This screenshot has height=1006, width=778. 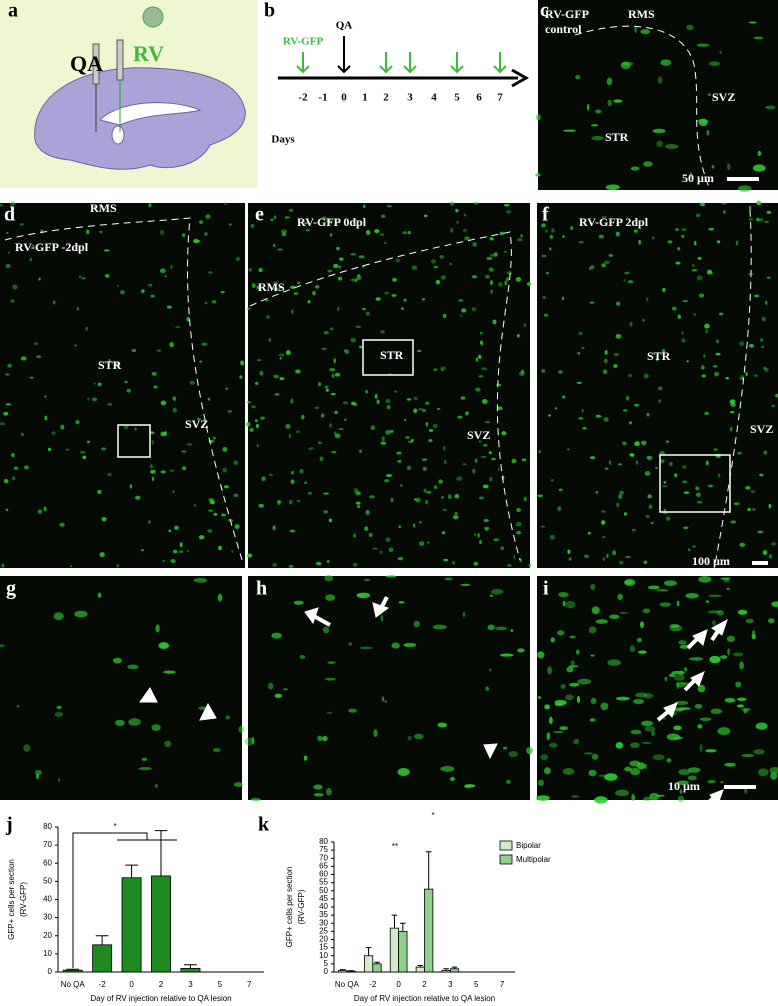 What do you see at coordinates (373, 984) in the screenshot?
I see `x-tick-label: -2` at bounding box center [373, 984].